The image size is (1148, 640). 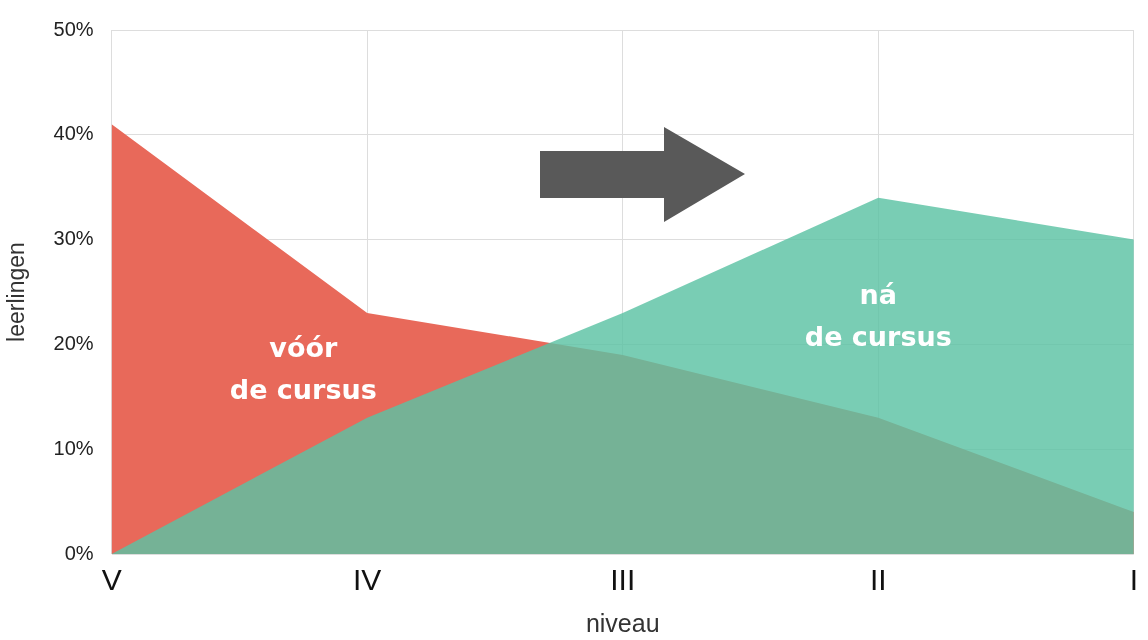 What do you see at coordinates (878, 580) in the screenshot?
I see `x-tick-label: II` at bounding box center [878, 580].